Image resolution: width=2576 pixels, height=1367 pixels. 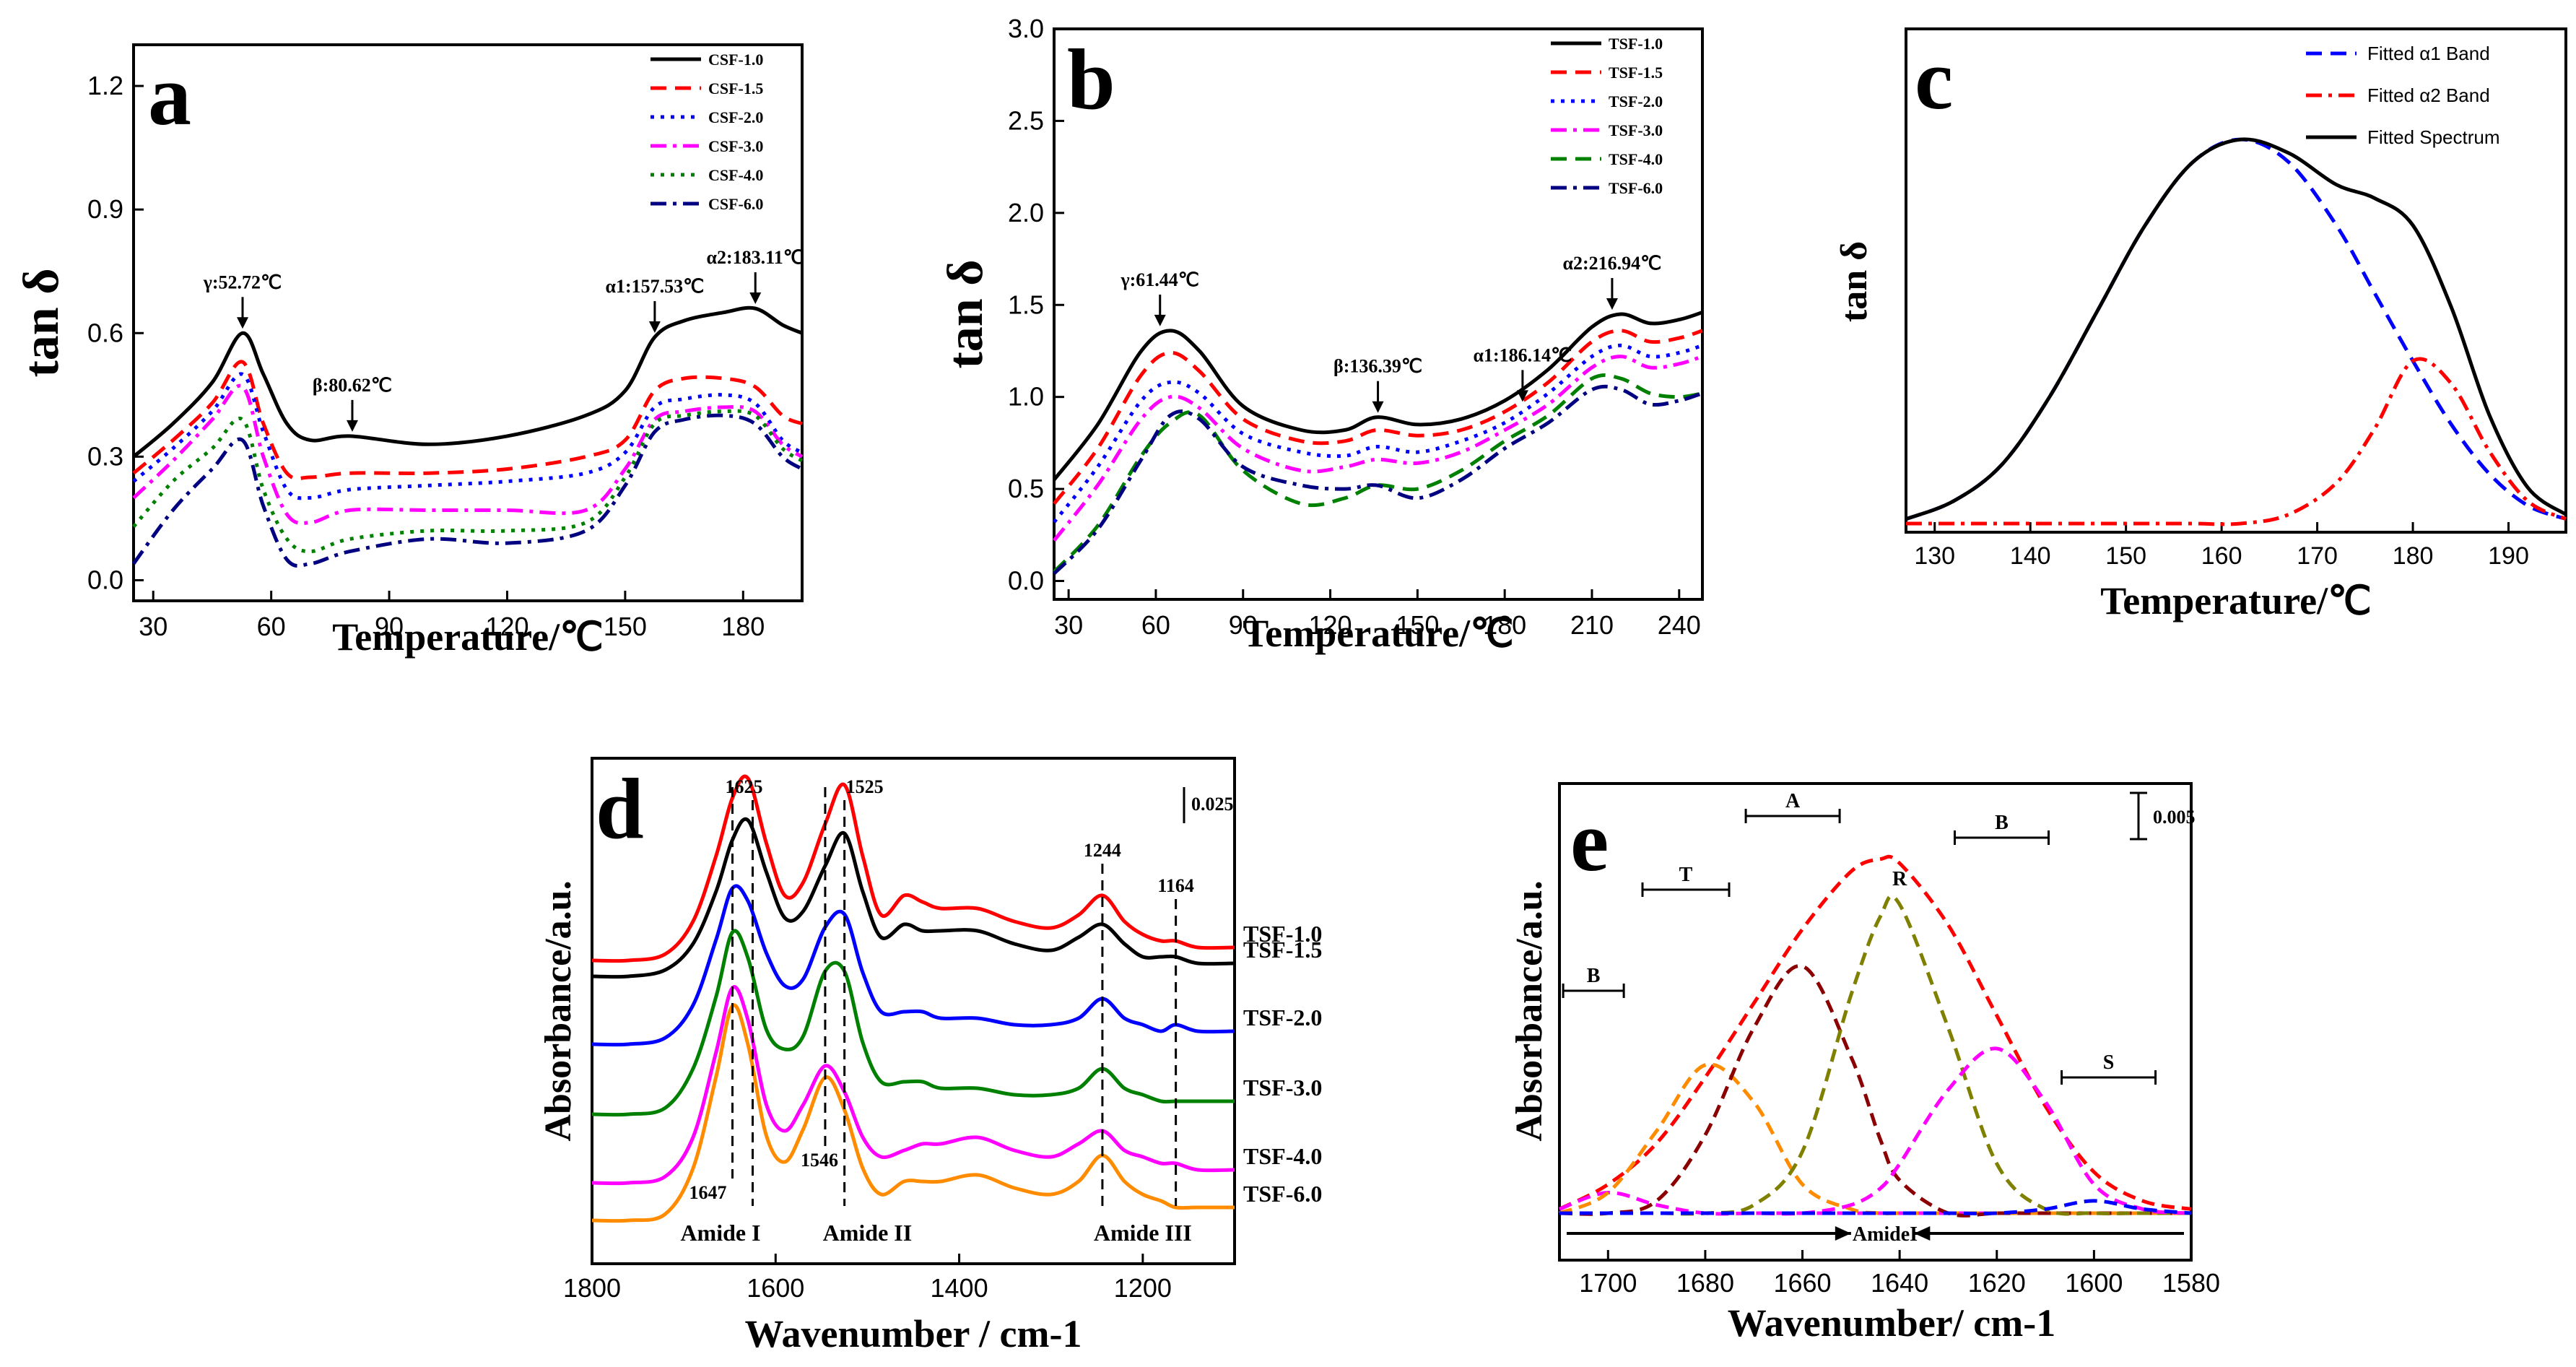 I want to click on panel-e-annotations: B T A R B S AmideI 0.005, so click(x=1879, y=1018).